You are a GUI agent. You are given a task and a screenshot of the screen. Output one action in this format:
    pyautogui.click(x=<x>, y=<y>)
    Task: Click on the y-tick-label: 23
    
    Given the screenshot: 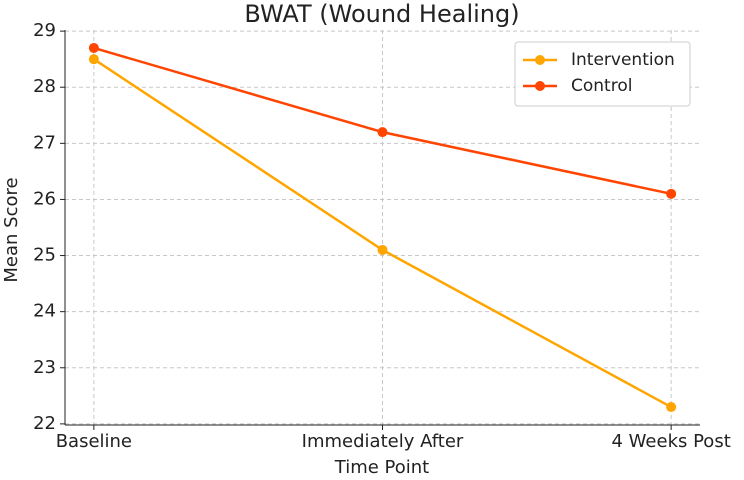 What is the action you would take?
    pyautogui.click(x=44, y=367)
    